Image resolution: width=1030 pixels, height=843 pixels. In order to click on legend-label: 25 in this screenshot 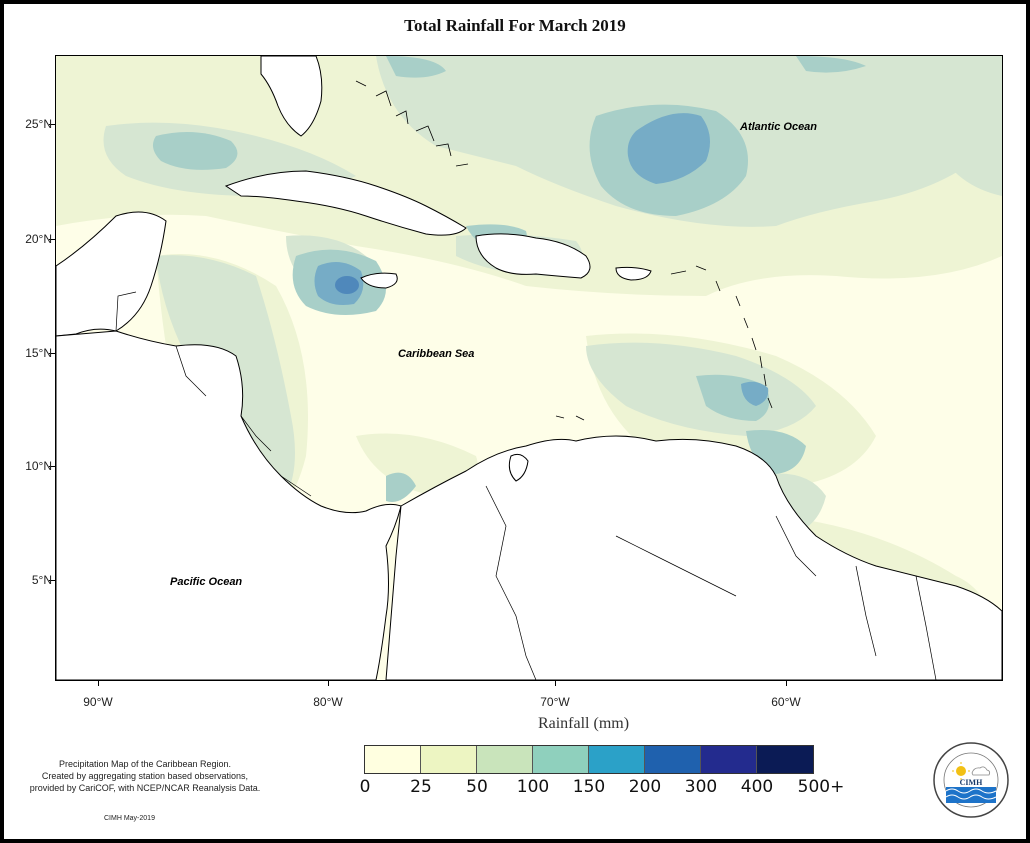, I will do `click(421, 787)`.